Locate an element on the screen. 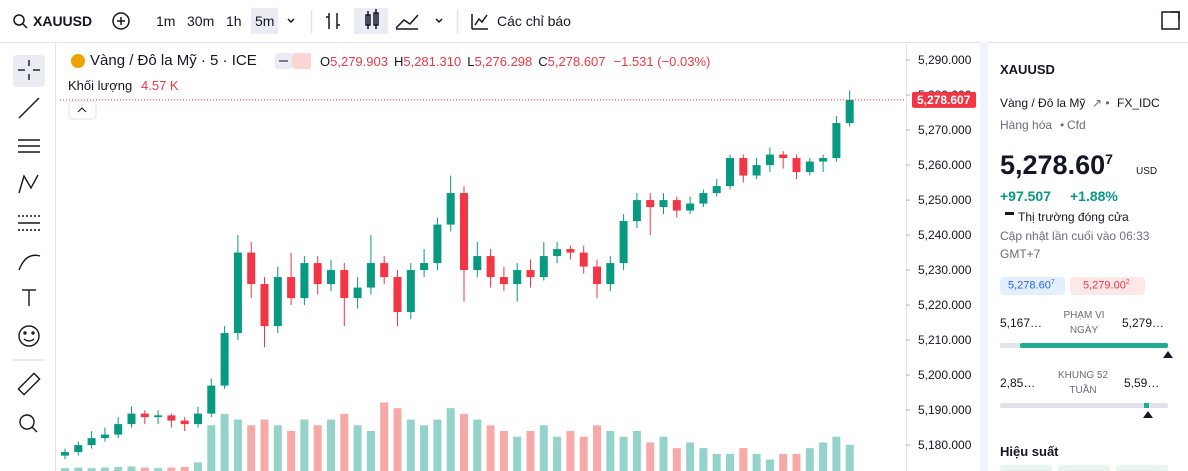 This screenshot has height=471, width=1188. toolbar-icons is located at coordinates (596, 21).